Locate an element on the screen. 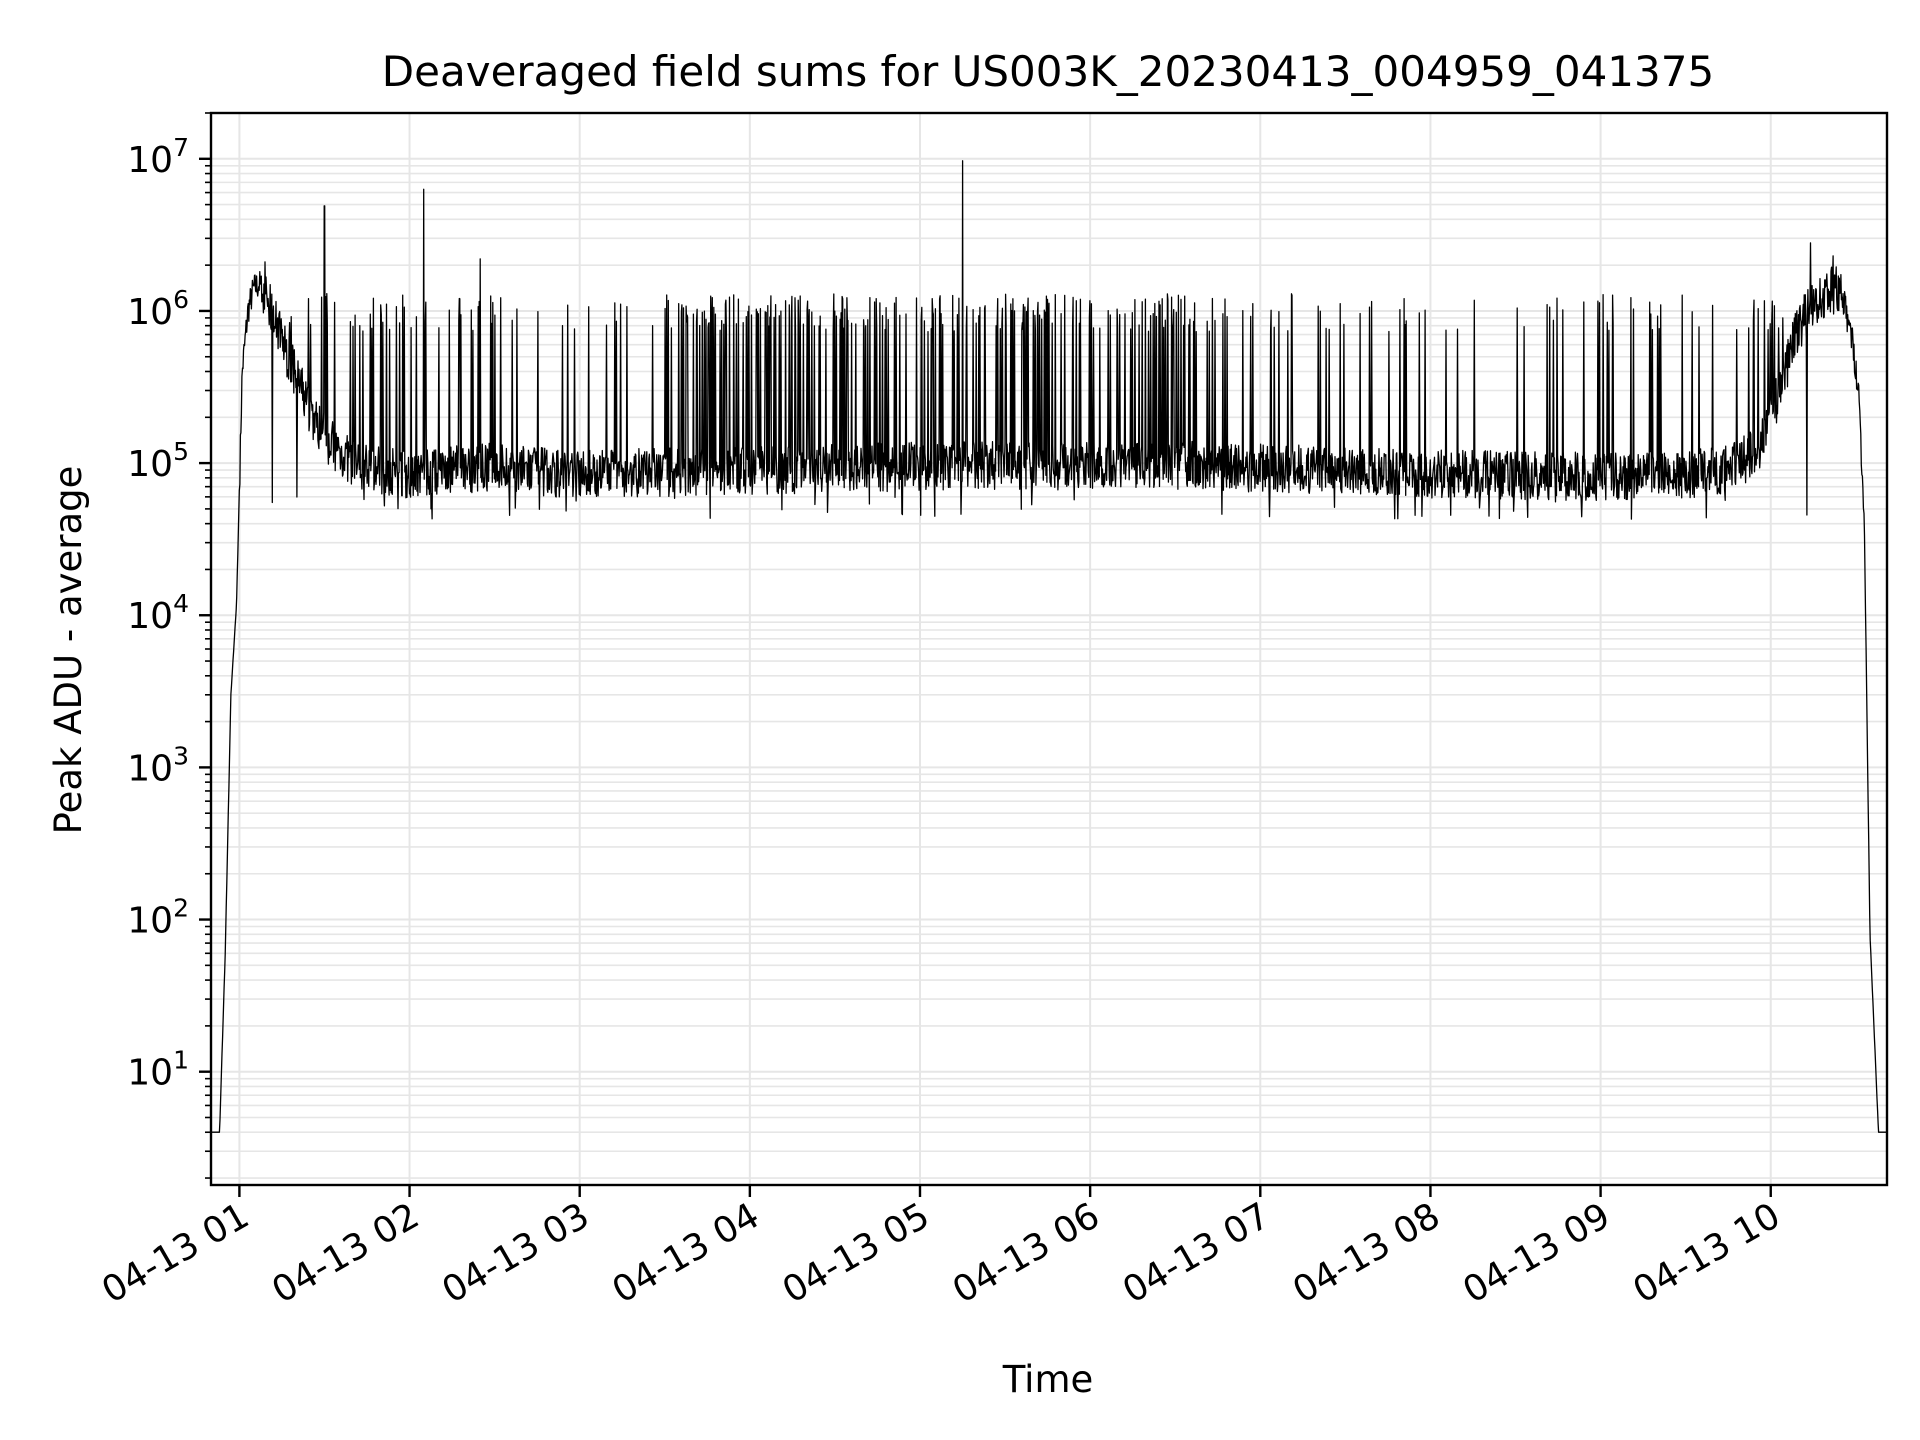 The image size is (1920, 1440). y-tick-label: 10⁵ is located at coordinates (158, 461).